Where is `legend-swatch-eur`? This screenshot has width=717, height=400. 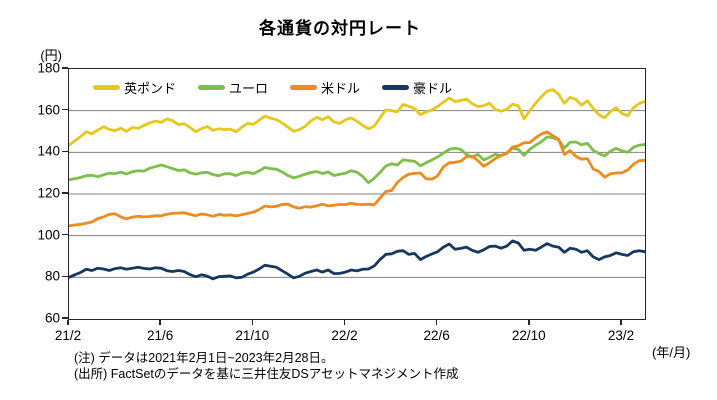 legend-swatch-eur is located at coordinates (212, 87).